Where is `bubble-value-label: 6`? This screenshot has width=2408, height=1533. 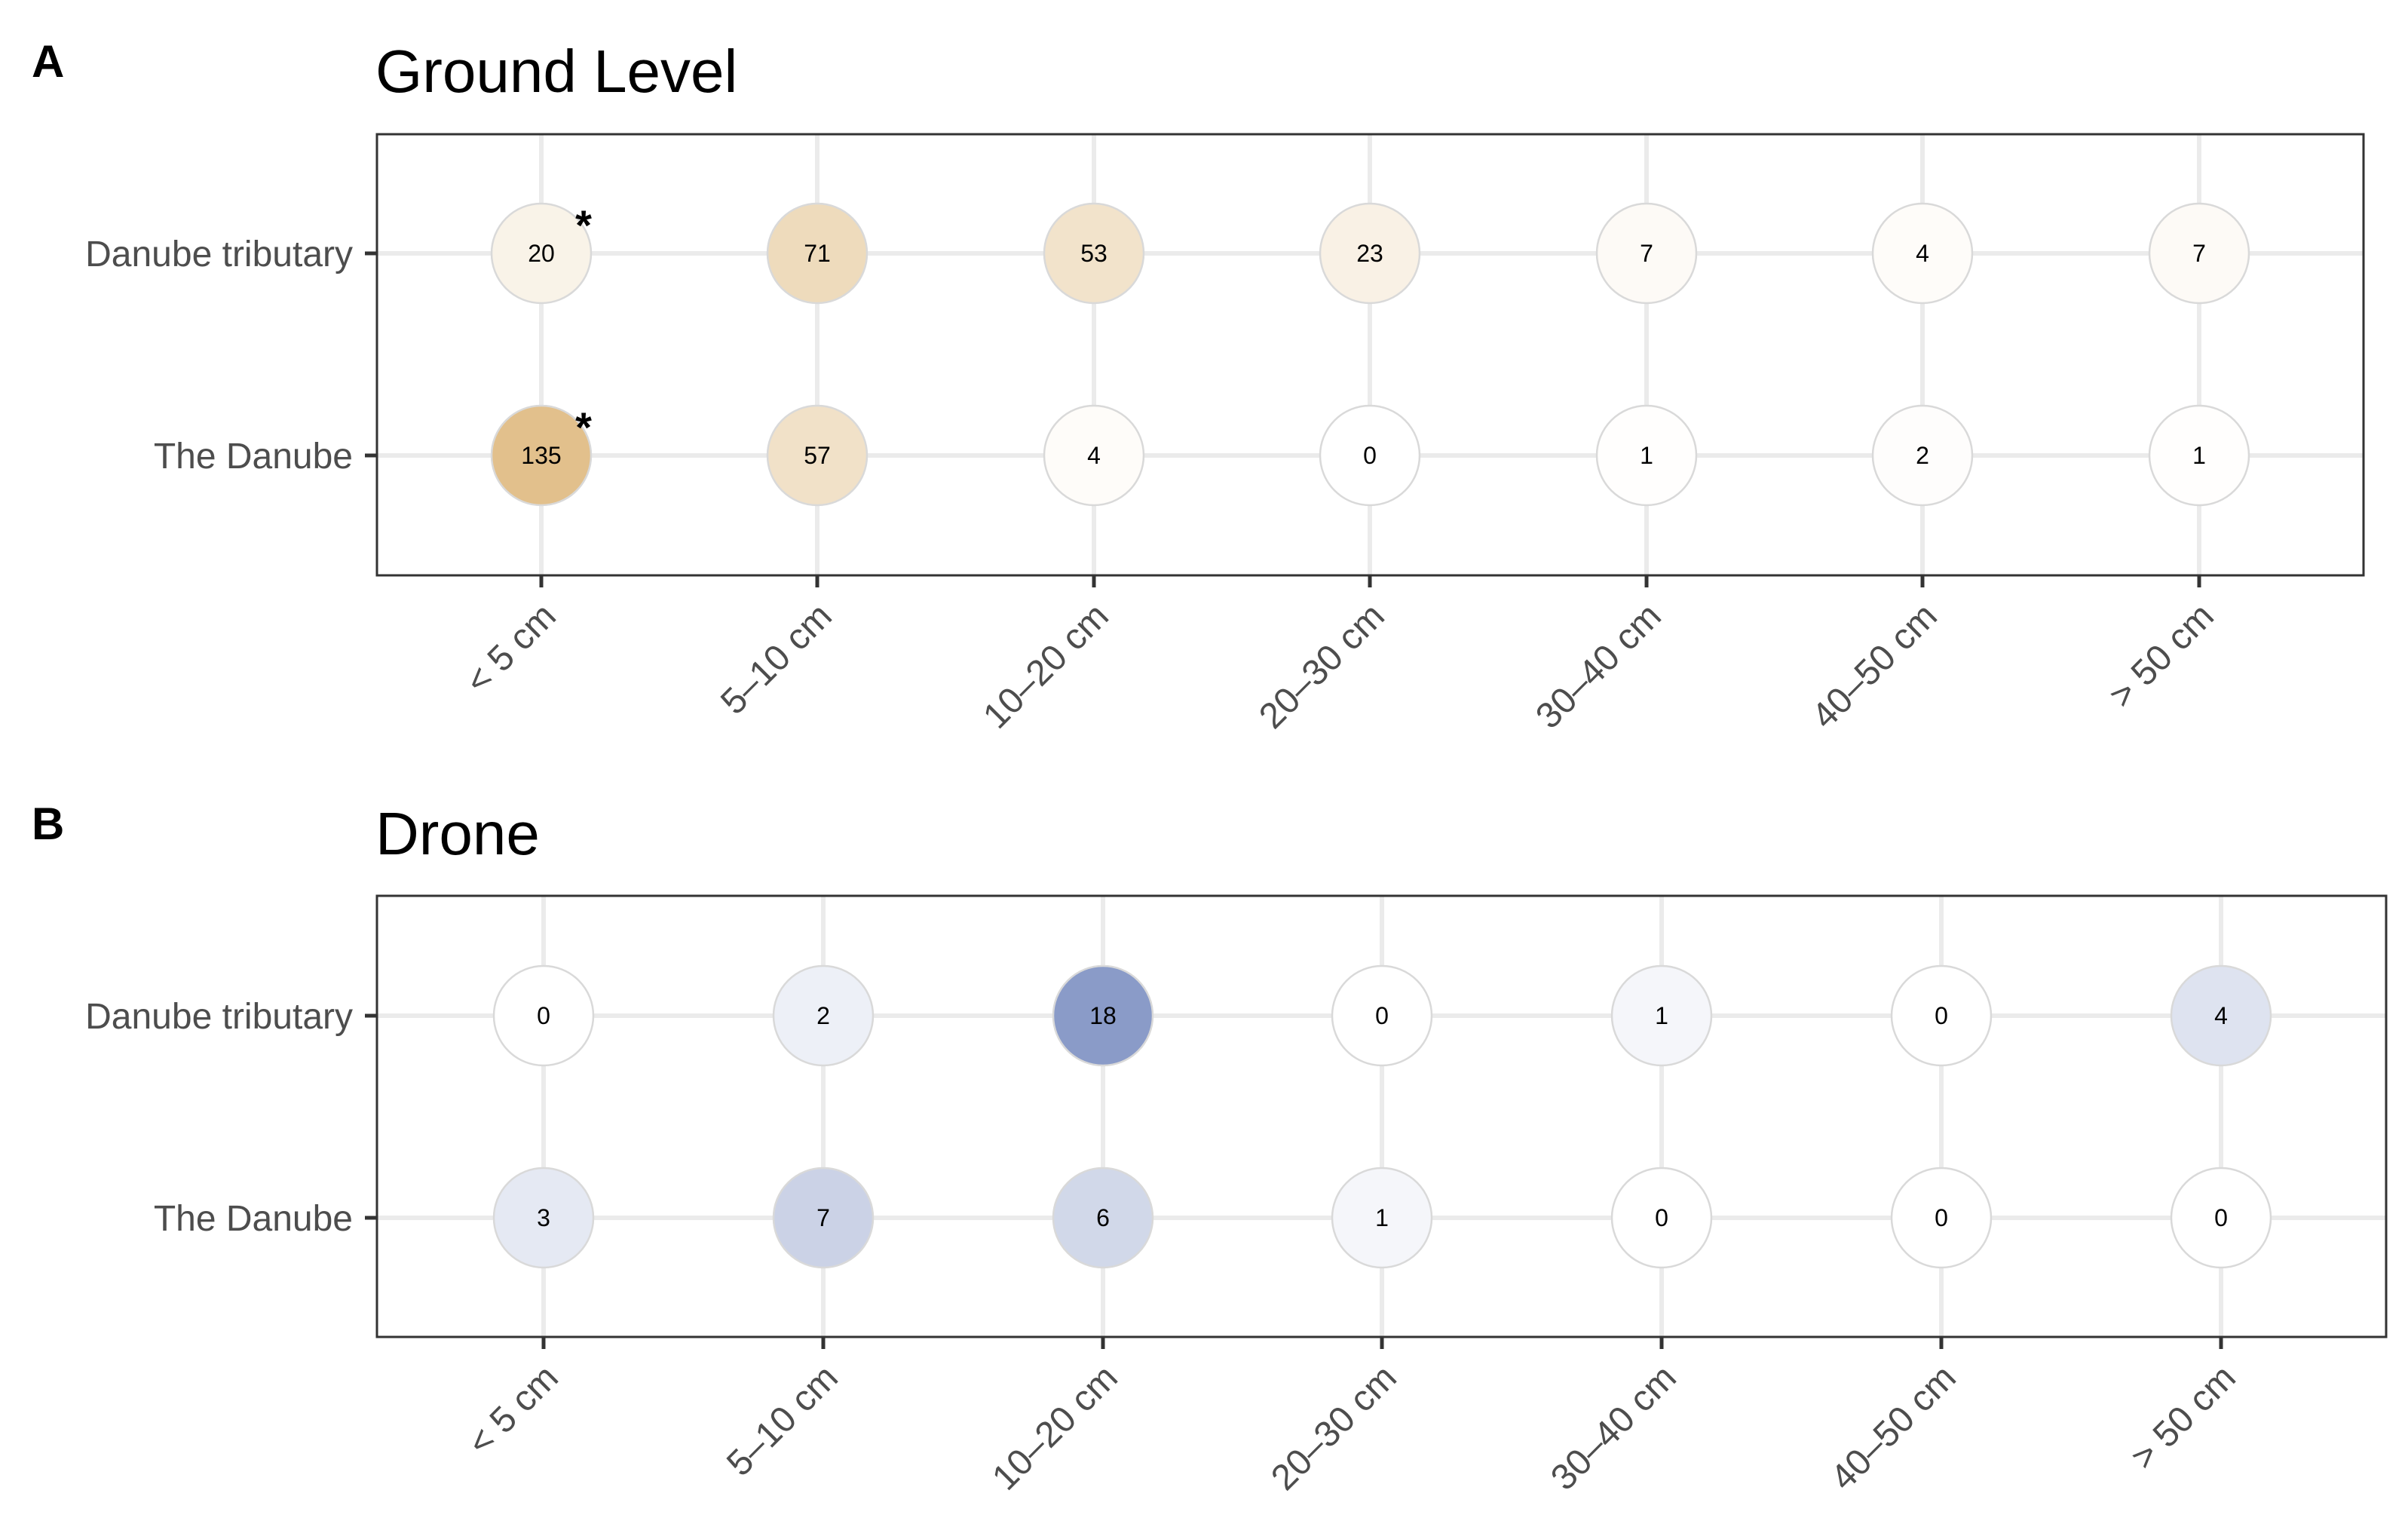
bubble-value-label: 6 is located at coordinates (1103, 1217).